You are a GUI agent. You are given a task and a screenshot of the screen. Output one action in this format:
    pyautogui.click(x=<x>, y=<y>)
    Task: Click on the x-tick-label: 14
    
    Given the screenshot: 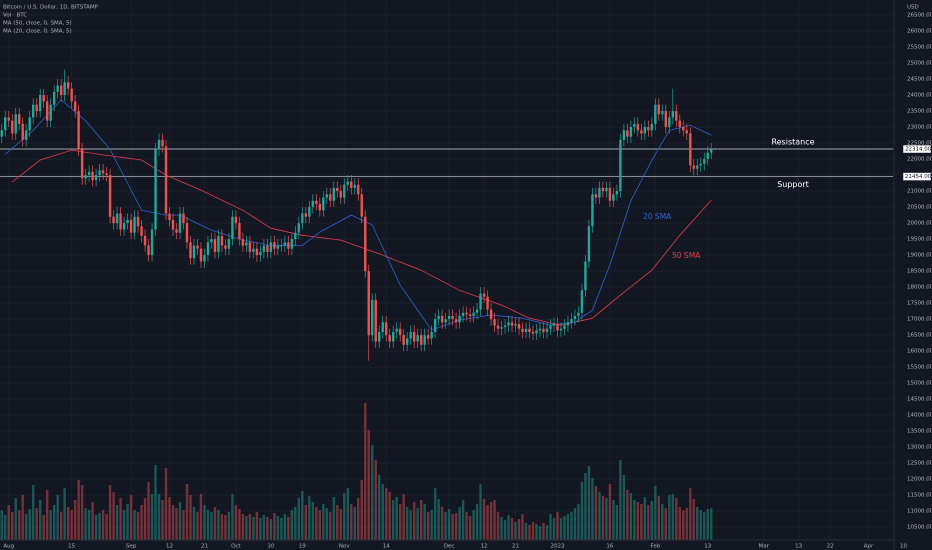 What is the action you would take?
    pyautogui.click(x=386, y=547)
    